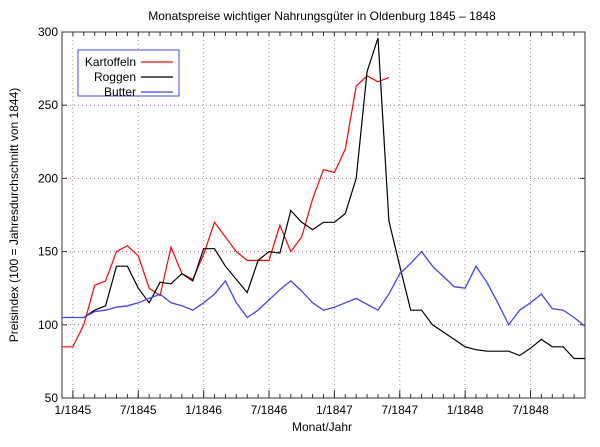  Describe the element at coordinates (48, 178) in the screenshot. I see `y-tick-label: 200` at that location.